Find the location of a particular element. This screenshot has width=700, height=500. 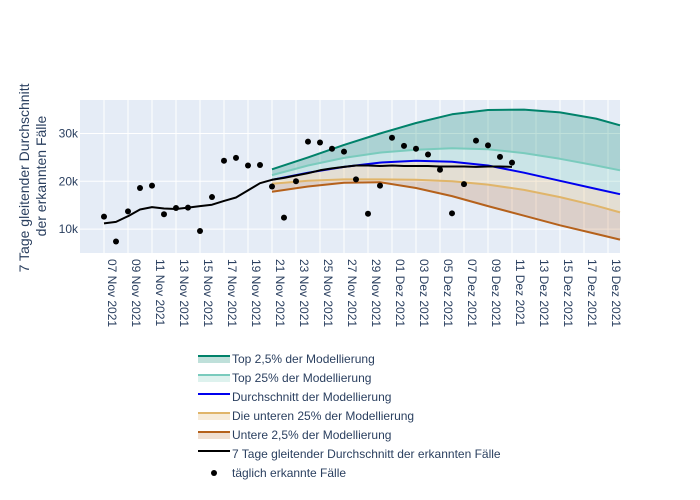

x-tick-label: 23 Nov 2021 is located at coordinates (304, 293).